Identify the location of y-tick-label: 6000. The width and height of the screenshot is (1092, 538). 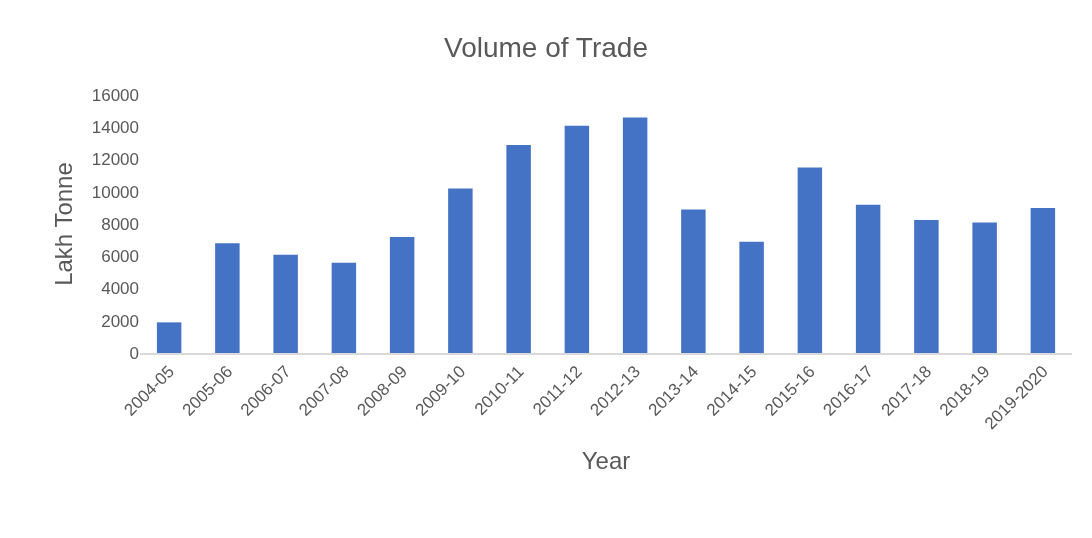
(120, 257).